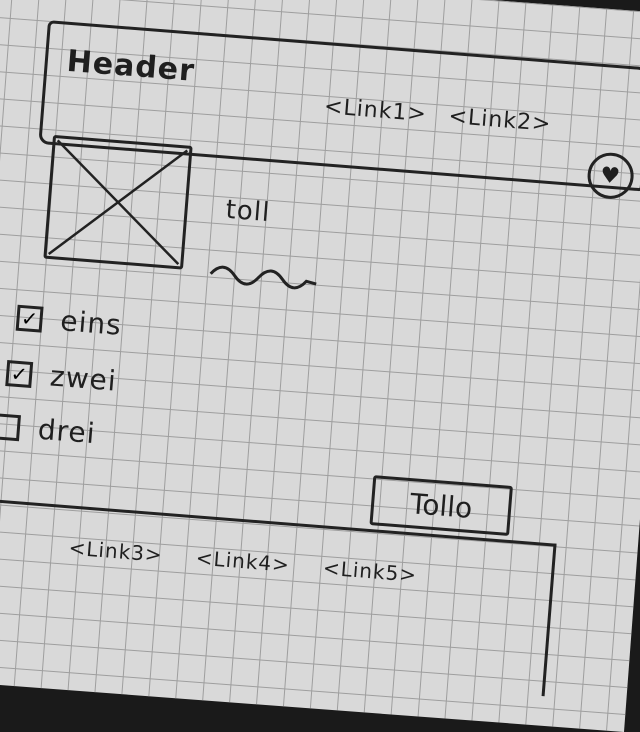 This screenshot has width=640, height=732. I want to click on checkbox-zwei: ✓, so click(19, 373).